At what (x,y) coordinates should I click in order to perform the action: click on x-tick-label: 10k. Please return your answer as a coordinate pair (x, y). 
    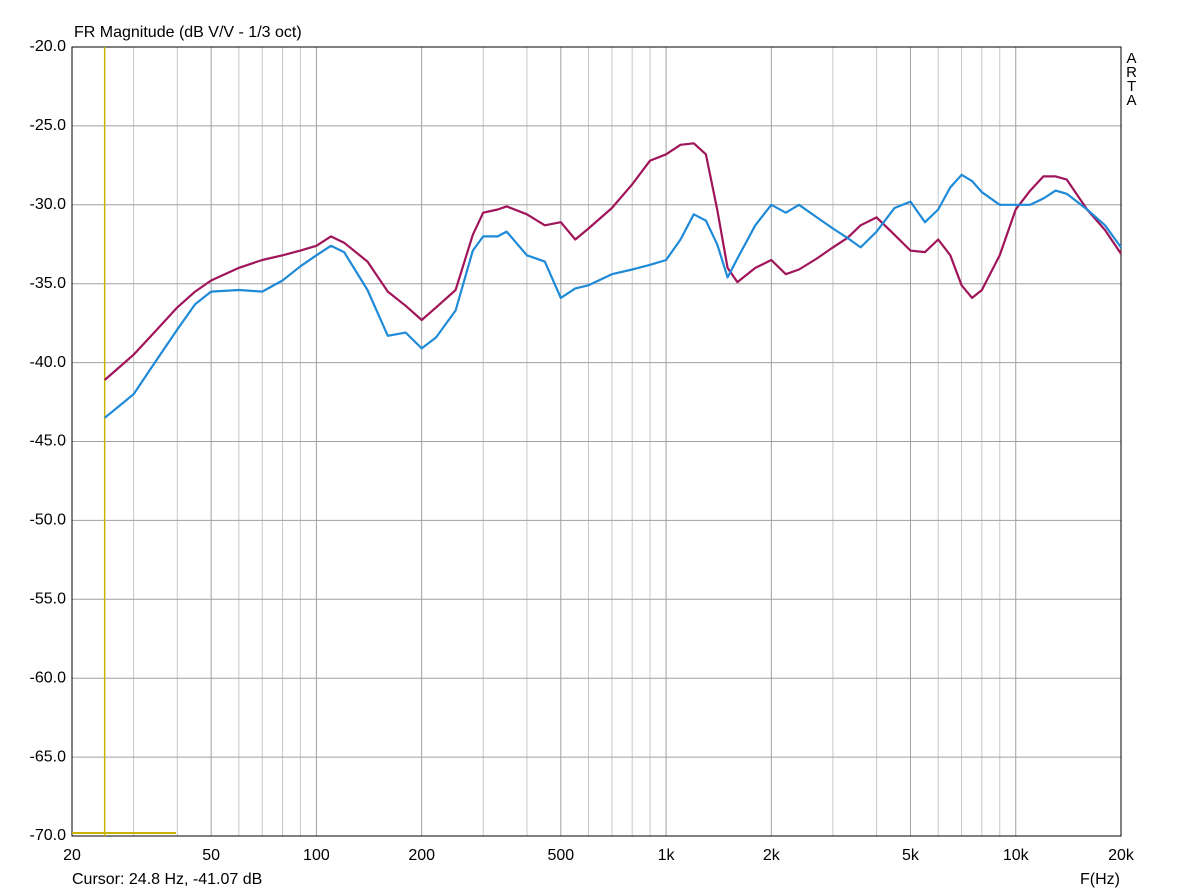
    Looking at the image, I should click on (1016, 855).